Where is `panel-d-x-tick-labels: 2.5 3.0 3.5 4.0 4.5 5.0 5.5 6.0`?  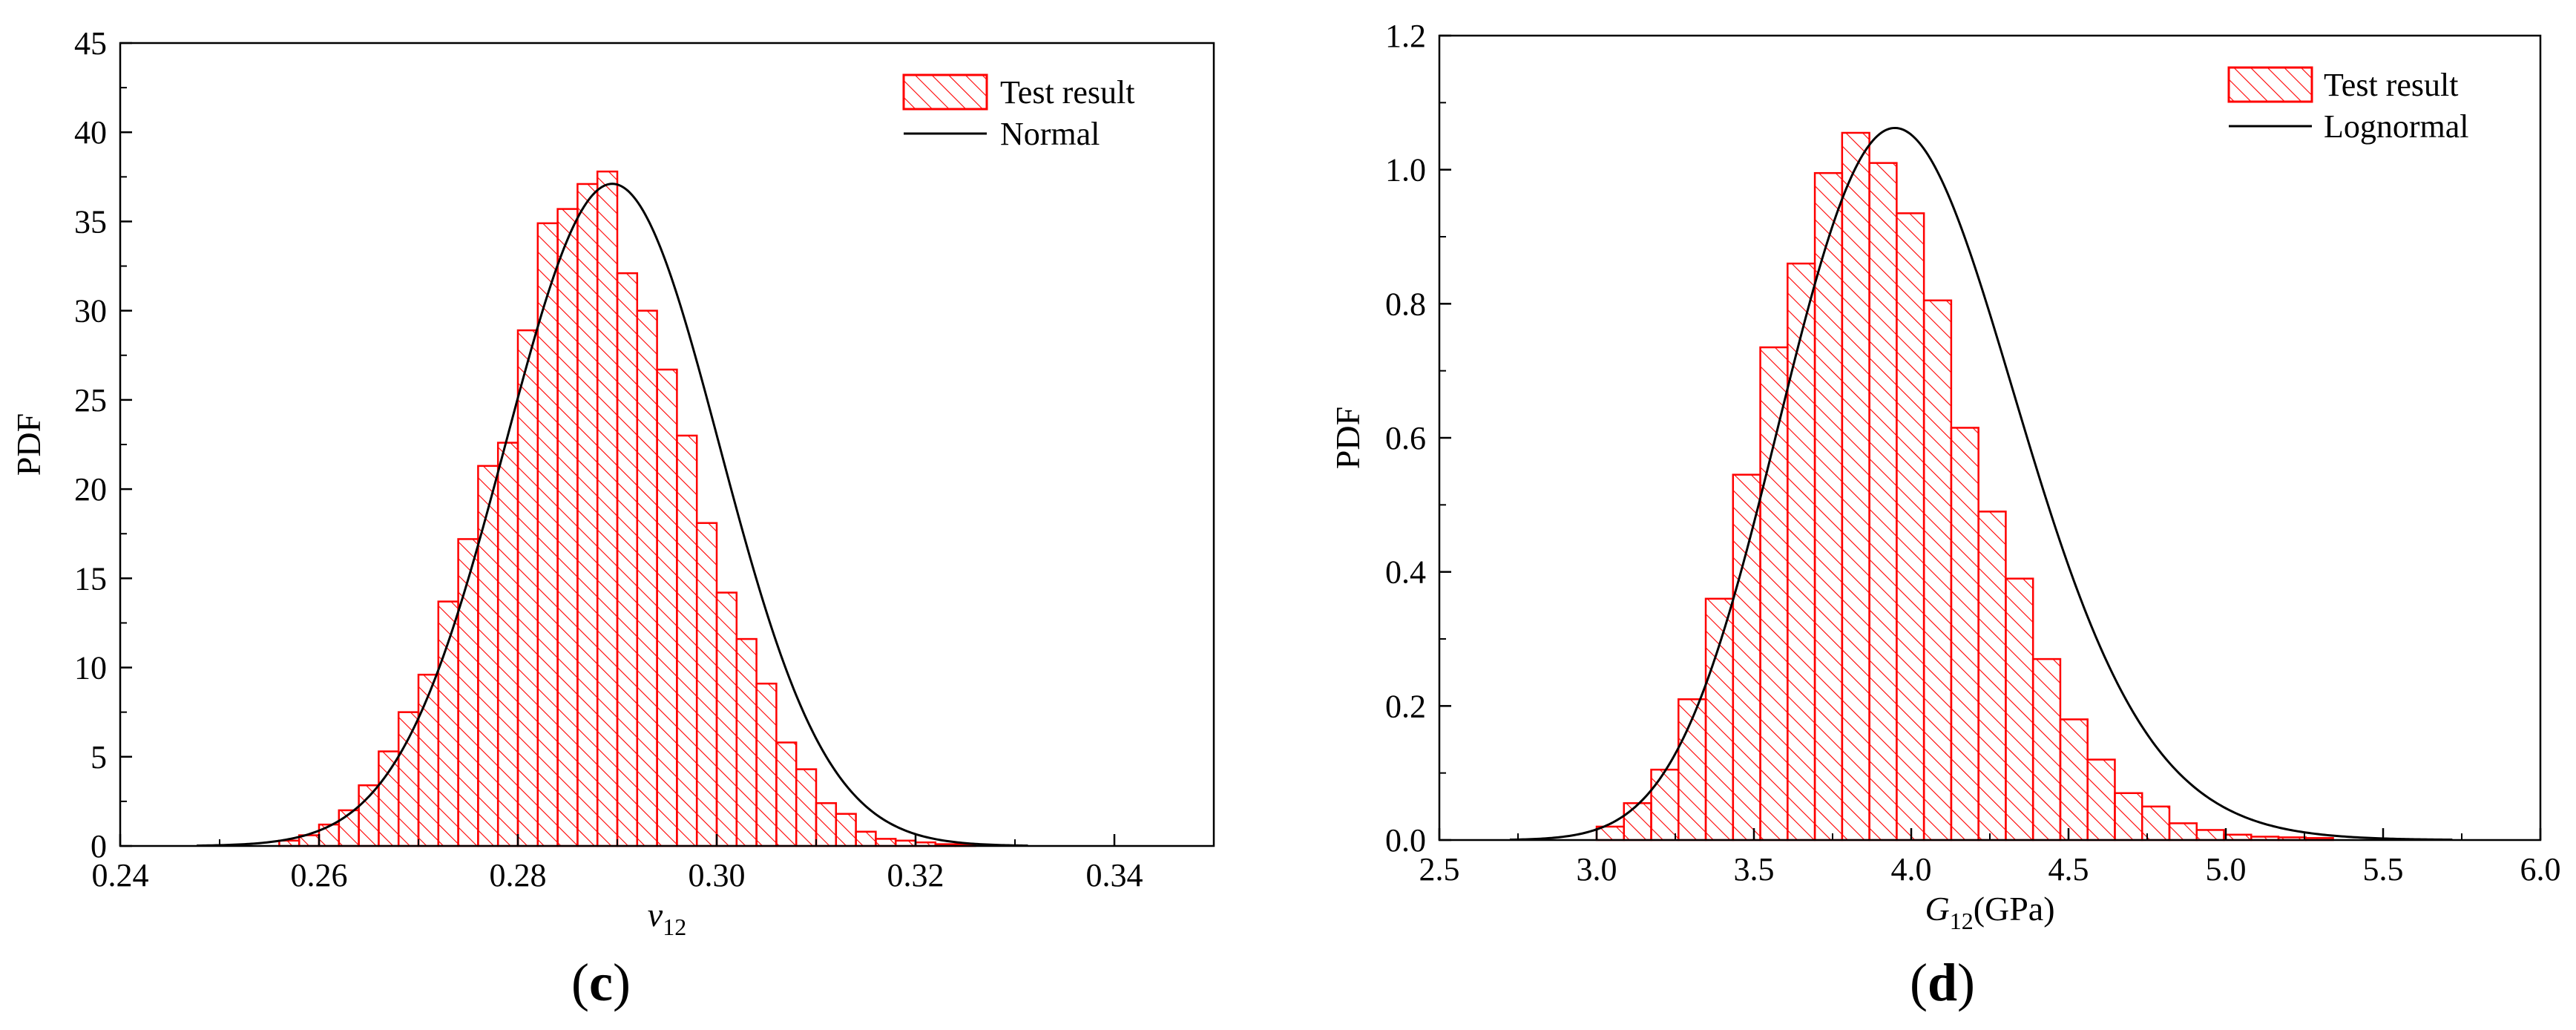 panel-d-x-tick-labels: 2.5 3.0 3.5 4.0 4.5 5.0 5.5 6.0 is located at coordinates (1990, 869).